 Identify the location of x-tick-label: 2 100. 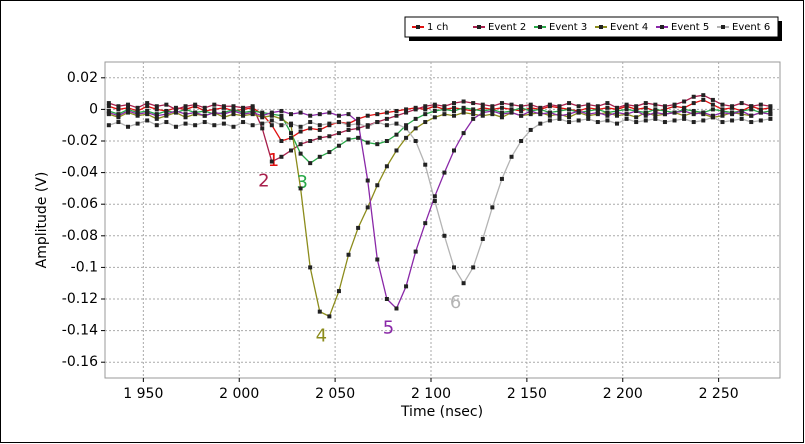
(431, 394).